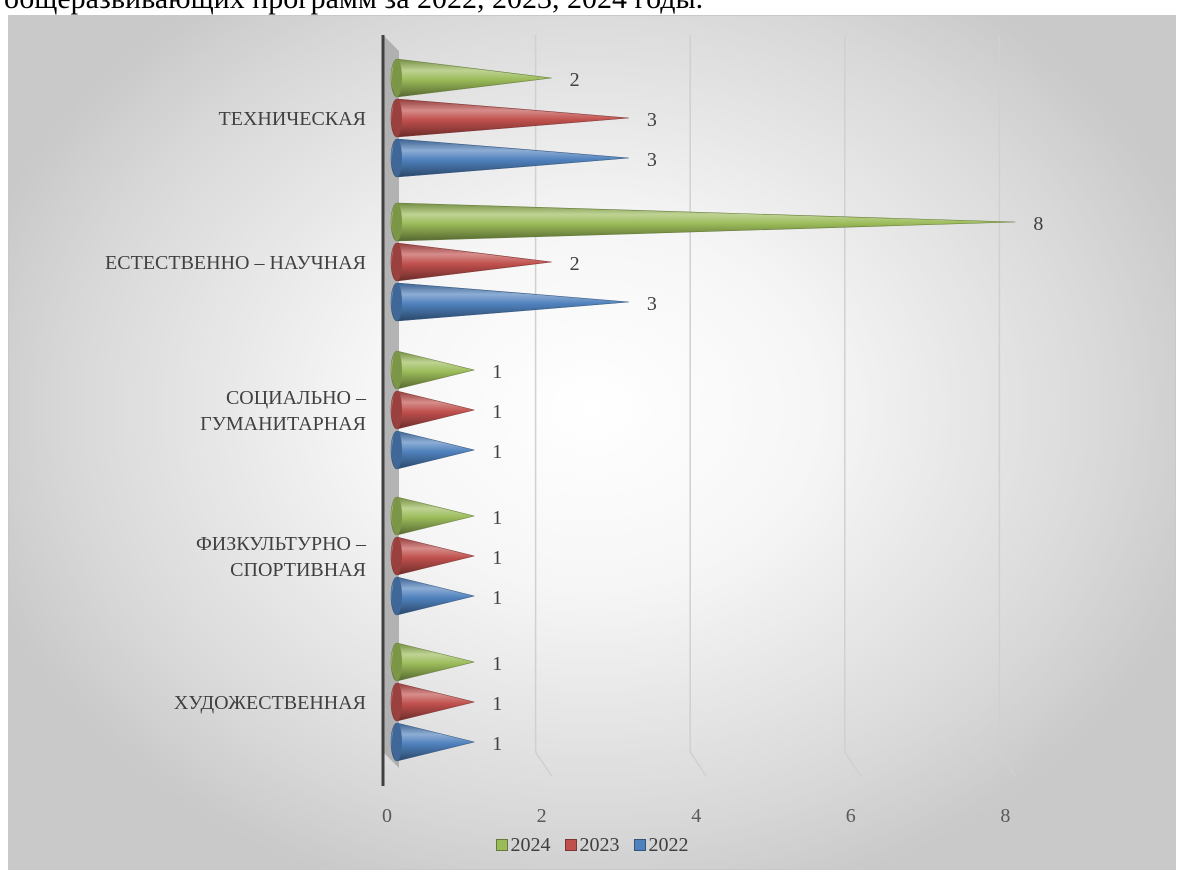  Describe the element at coordinates (1005, 816) in the screenshot. I see `x-tick-label: 8` at that location.